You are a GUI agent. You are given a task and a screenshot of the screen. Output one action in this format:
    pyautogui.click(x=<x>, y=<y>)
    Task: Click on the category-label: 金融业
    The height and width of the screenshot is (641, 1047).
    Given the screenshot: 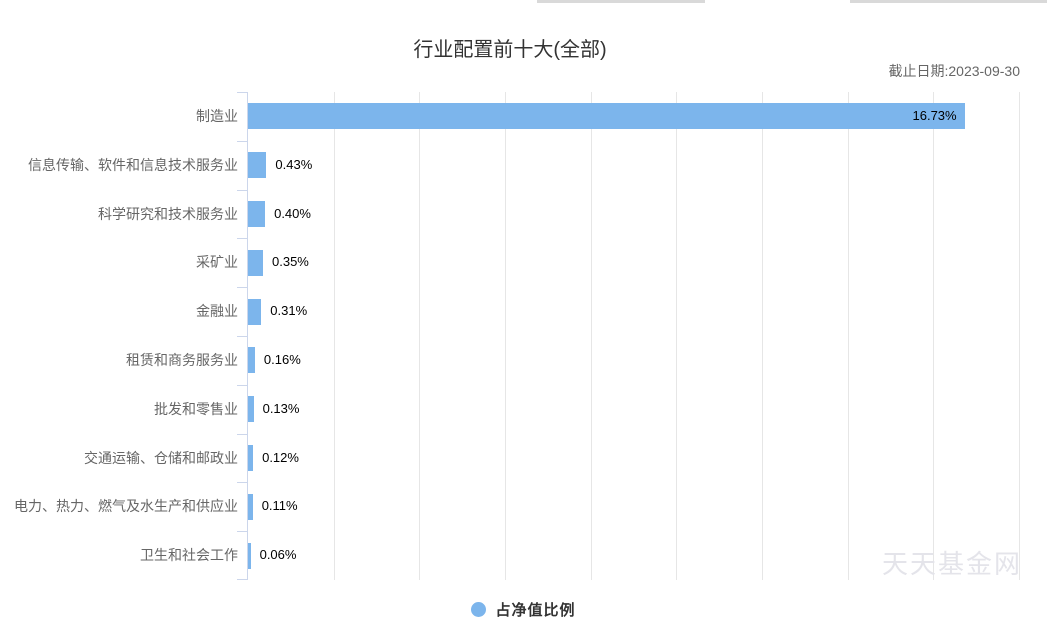 What is the action you would take?
    pyautogui.click(x=217, y=311)
    